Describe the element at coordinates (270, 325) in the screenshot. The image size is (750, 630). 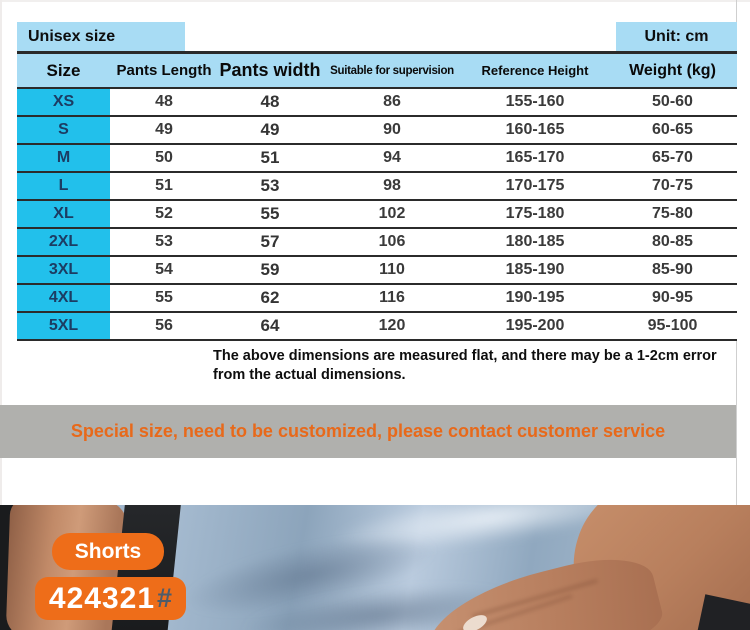
I see `value-cell: 64` at that location.